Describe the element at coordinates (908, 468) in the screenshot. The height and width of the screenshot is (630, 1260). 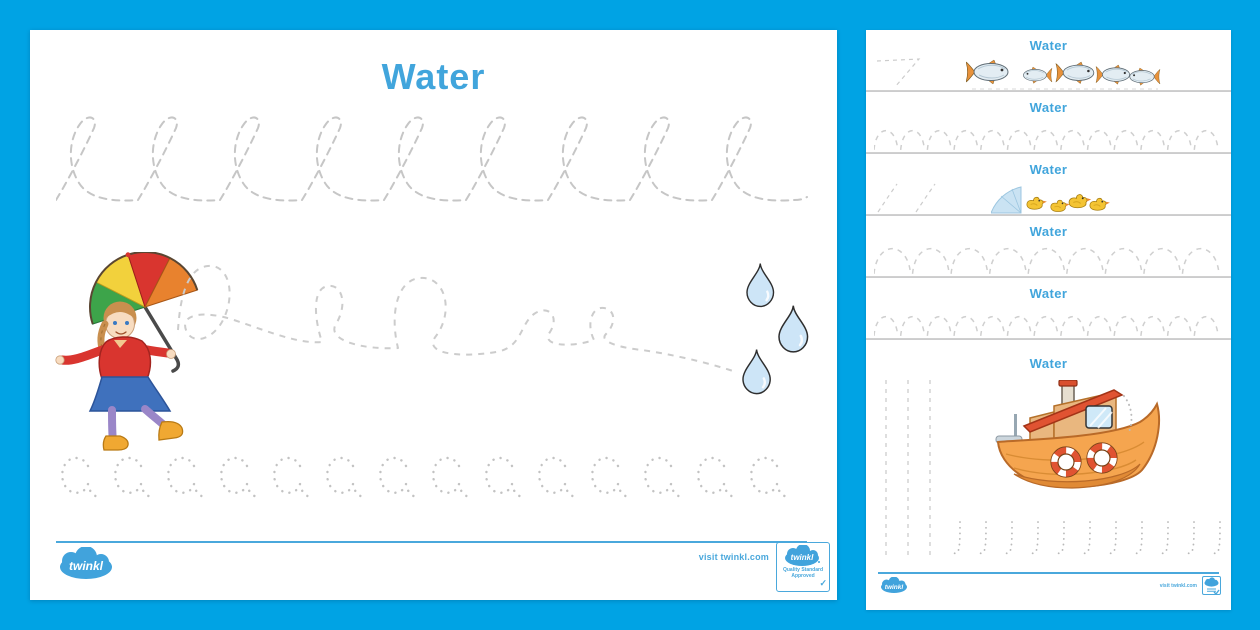
I see `trace-vertical-lines` at that location.